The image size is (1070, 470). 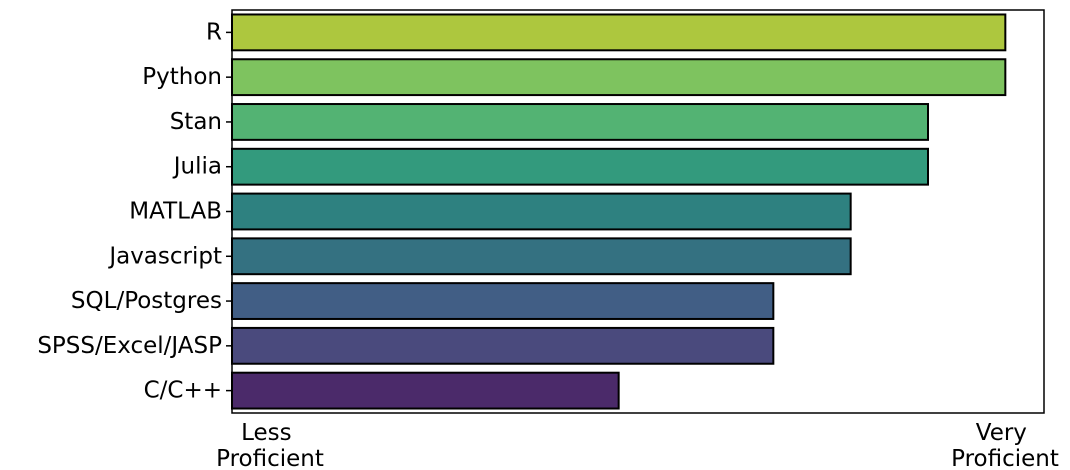 What do you see at coordinates (619, 77) in the screenshot?
I see `bar-python` at bounding box center [619, 77].